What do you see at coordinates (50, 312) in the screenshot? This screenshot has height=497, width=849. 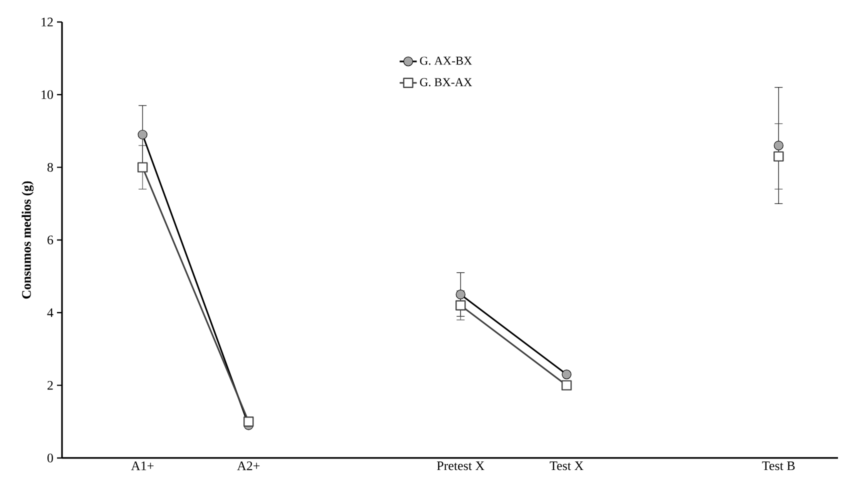 I see `y-tick-label: 4` at bounding box center [50, 312].